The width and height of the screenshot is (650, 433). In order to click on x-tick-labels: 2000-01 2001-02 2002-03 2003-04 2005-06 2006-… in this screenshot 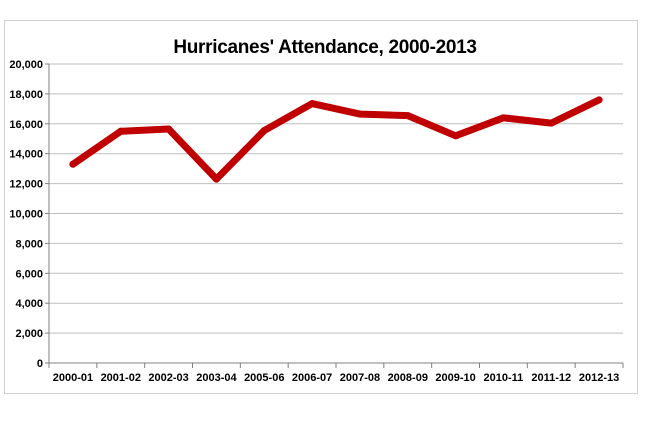, I will do `click(336, 378)`.